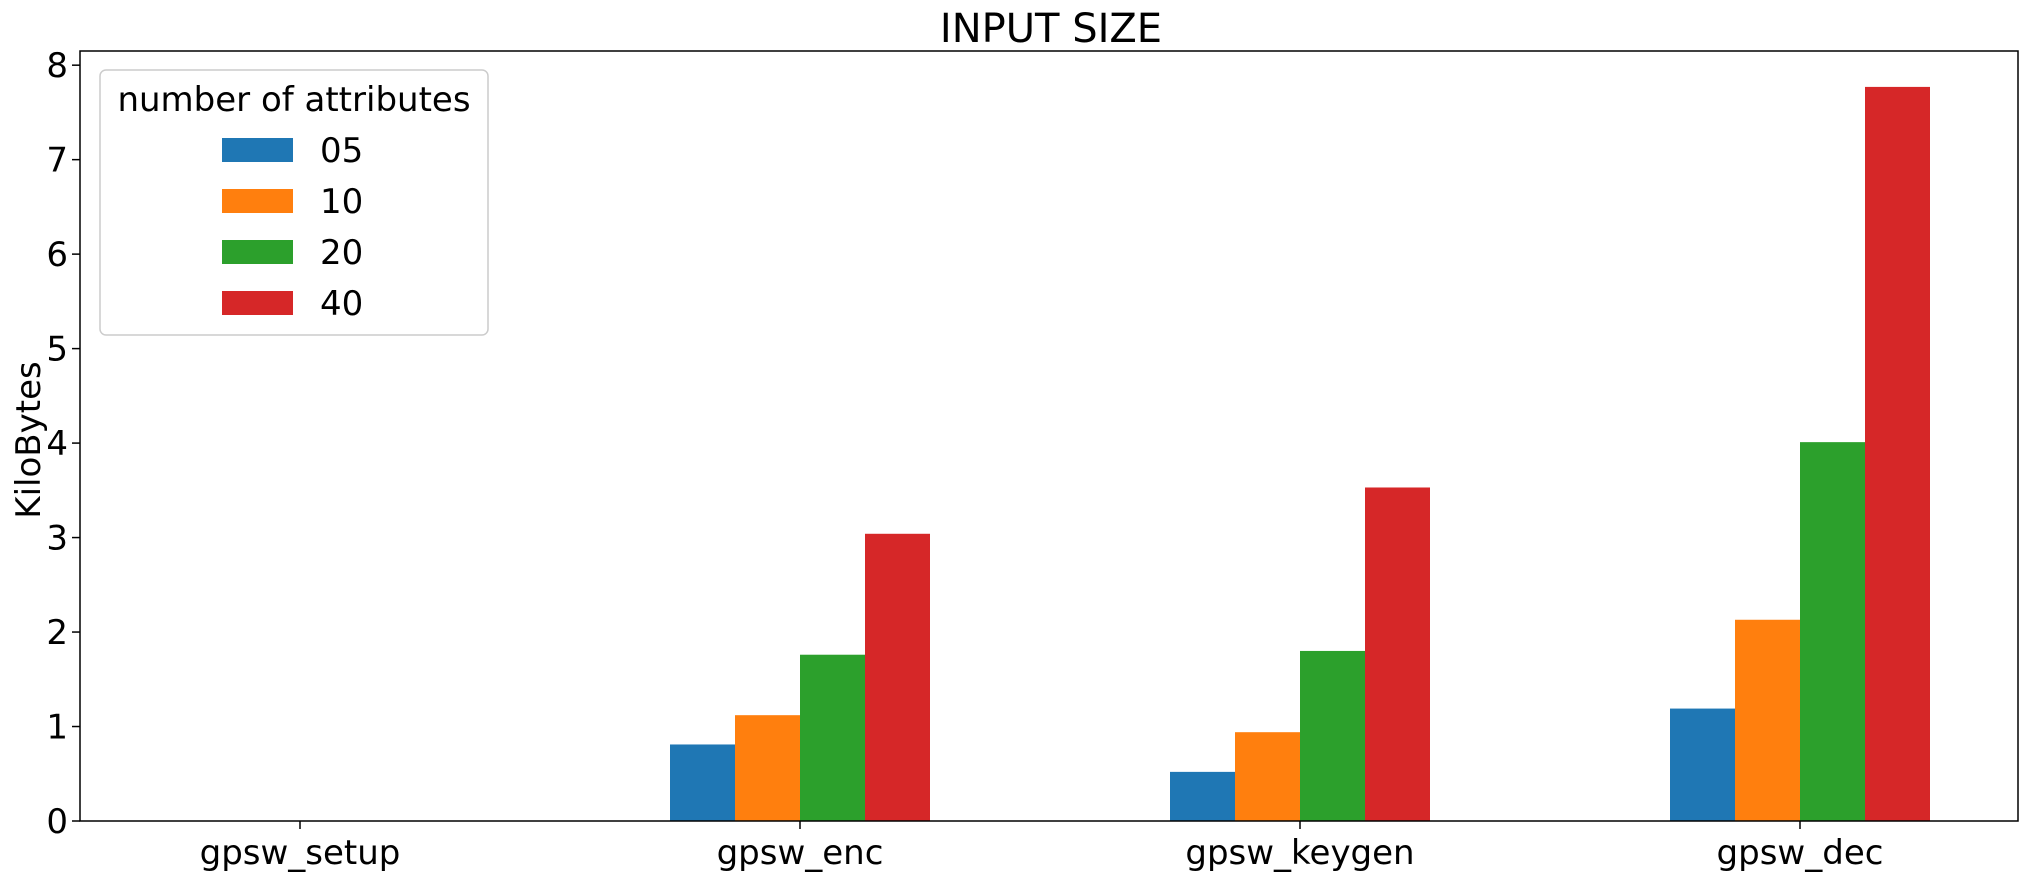 Image resolution: width=2029 pixels, height=876 pixels. Describe the element at coordinates (341, 304) in the screenshot. I see `legend-label-40: 40` at that location.